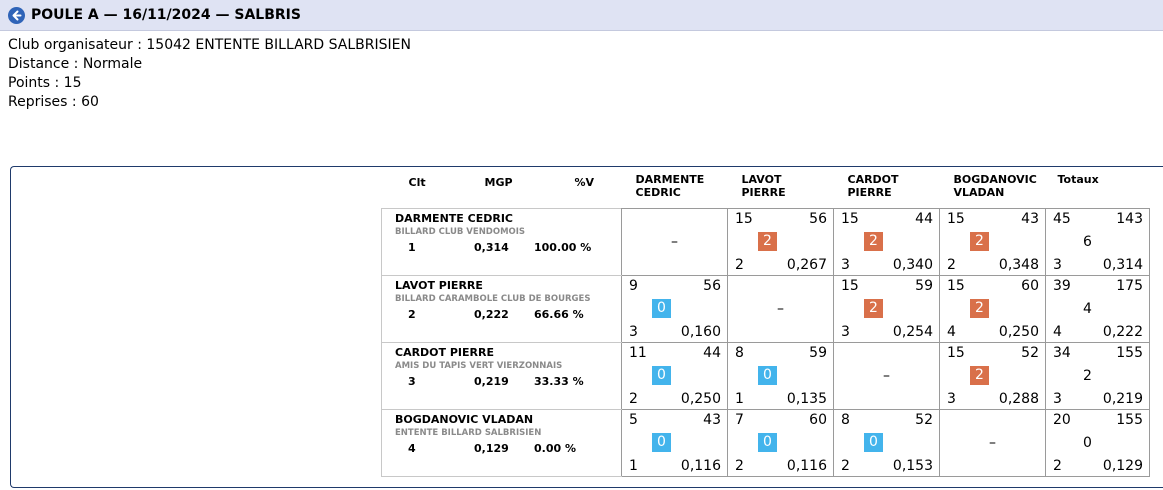  I want to click on player-name: DARMENTE CEDRIC, so click(454, 218).